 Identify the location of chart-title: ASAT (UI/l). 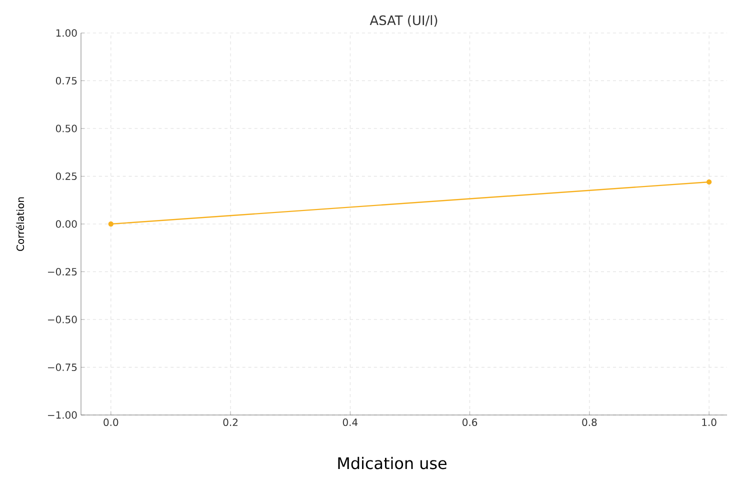
(404, 21).